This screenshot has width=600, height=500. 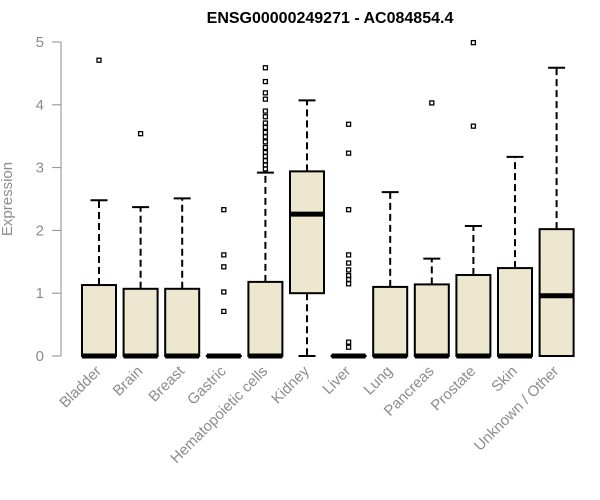 I want to click on x-tick-label: Liver, so click(x=336, y=380).